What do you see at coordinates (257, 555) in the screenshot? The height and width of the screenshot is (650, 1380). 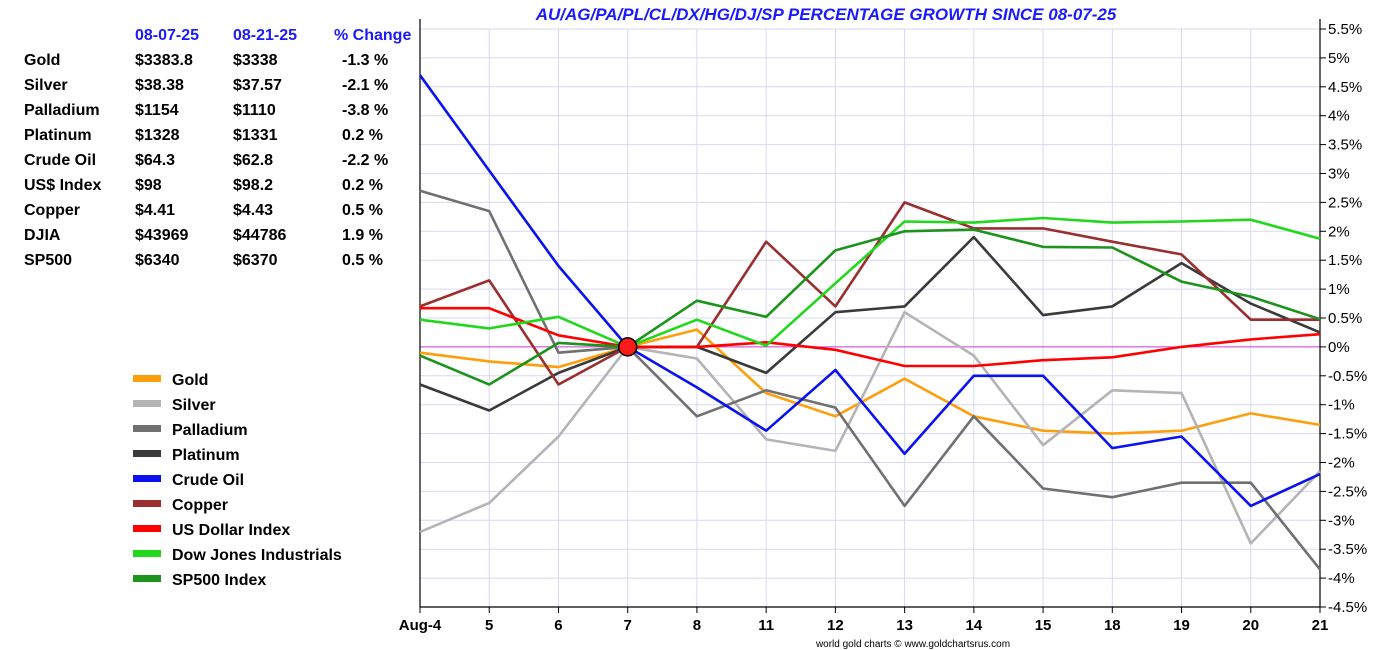 I see `legend-label: Dow Jones Industrials` at bounding box center [257, 555].